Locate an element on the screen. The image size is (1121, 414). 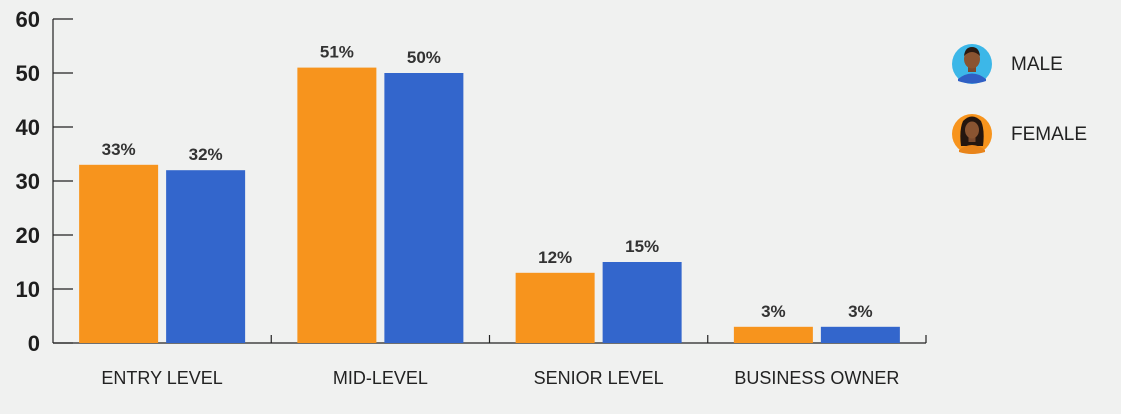
female-avatar-icon is located at coordinates (972, 134).